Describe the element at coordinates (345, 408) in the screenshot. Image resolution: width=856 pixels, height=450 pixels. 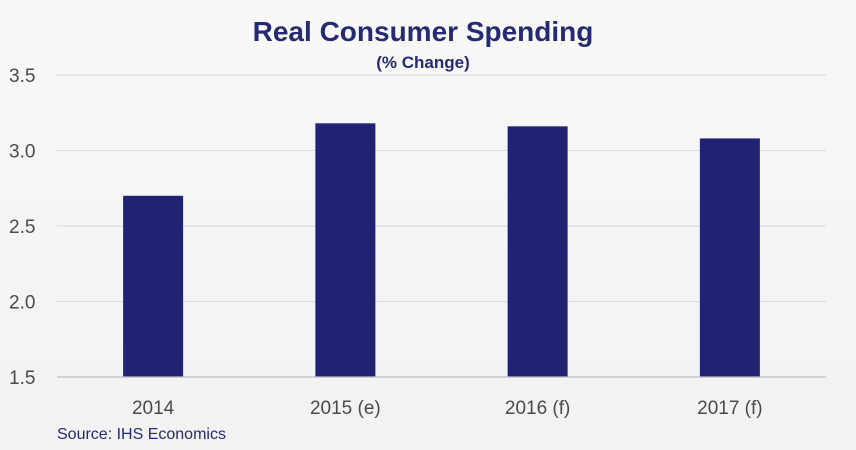
I see `x-category-label: 2015 (e)` at that location.